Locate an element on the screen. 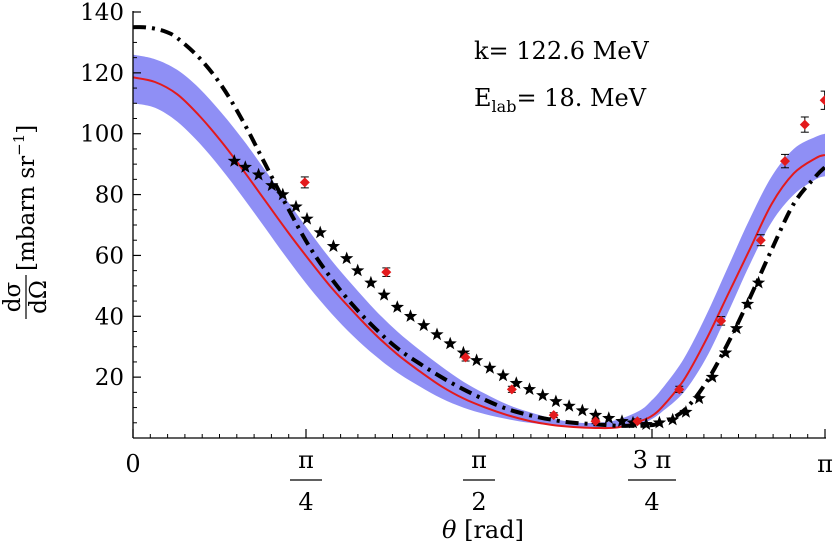 Image resolution: width=834 pixels, height=544 pixels. x-tick-label: π is located at coordinates (825, 464).